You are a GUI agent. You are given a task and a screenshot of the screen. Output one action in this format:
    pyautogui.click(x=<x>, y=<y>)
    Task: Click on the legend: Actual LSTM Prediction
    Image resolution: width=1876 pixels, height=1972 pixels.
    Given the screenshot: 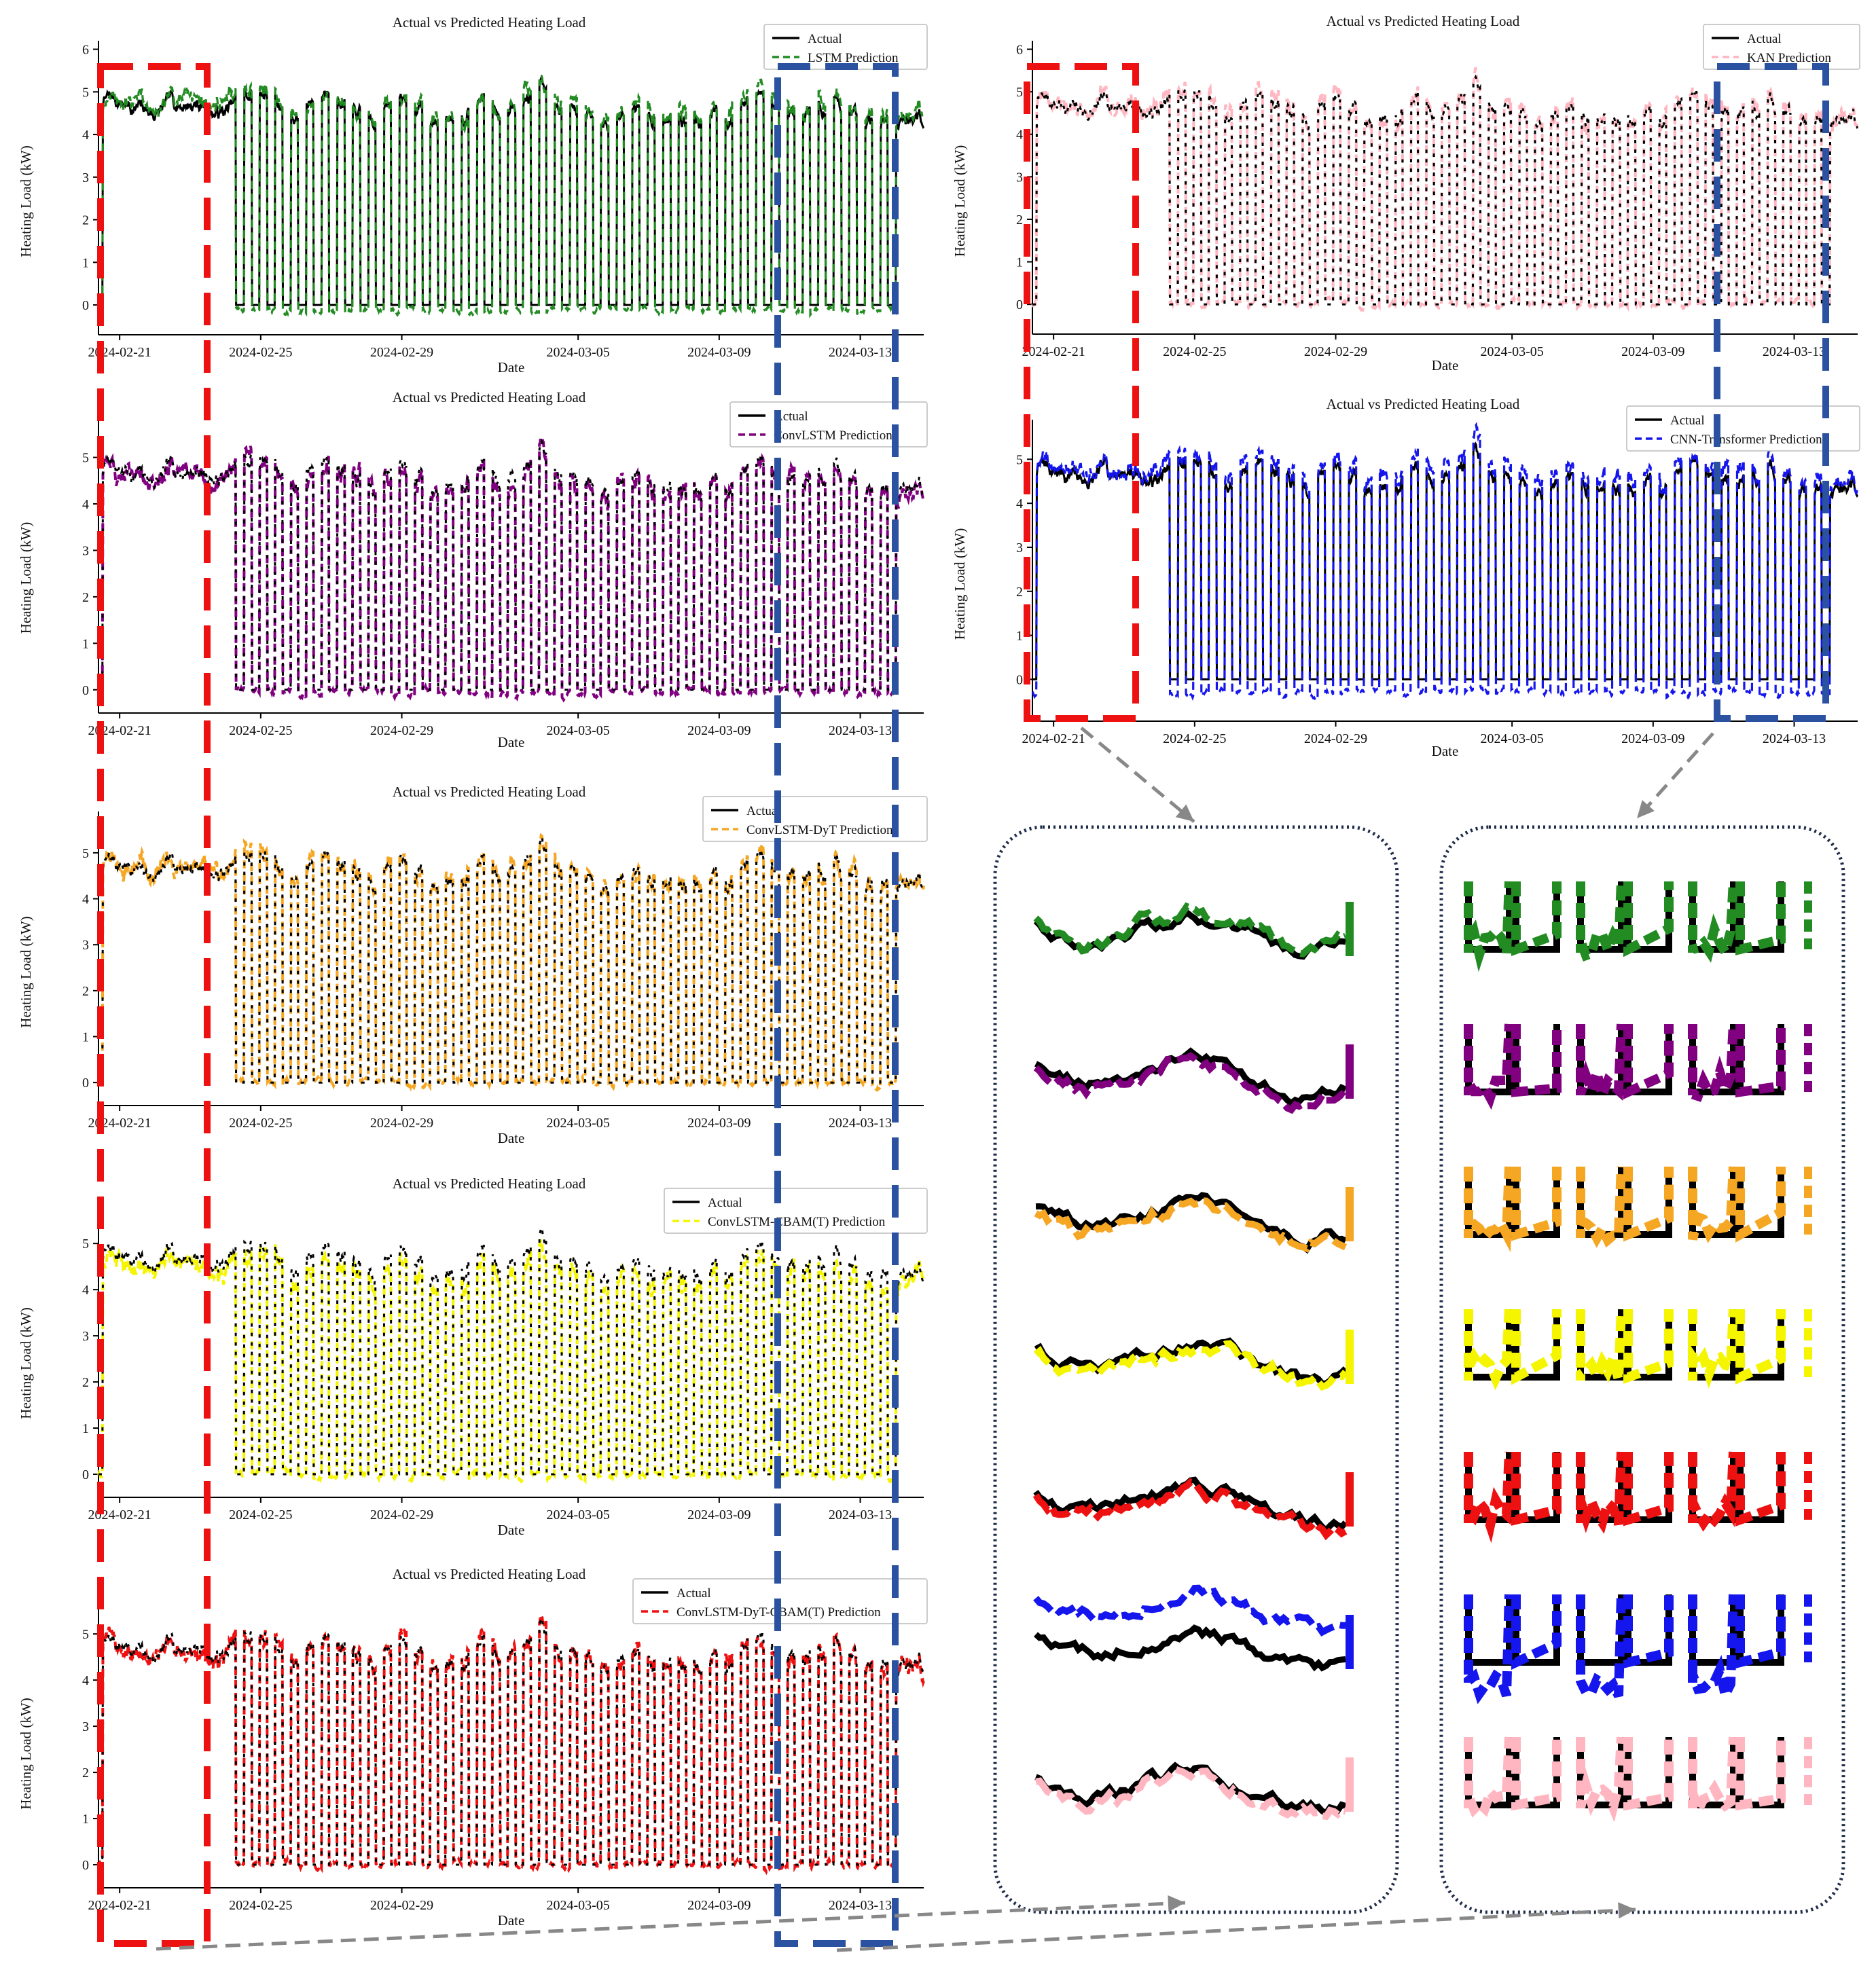 What is the action you would take?
    pyautogui.click(x=846, y=47)
    